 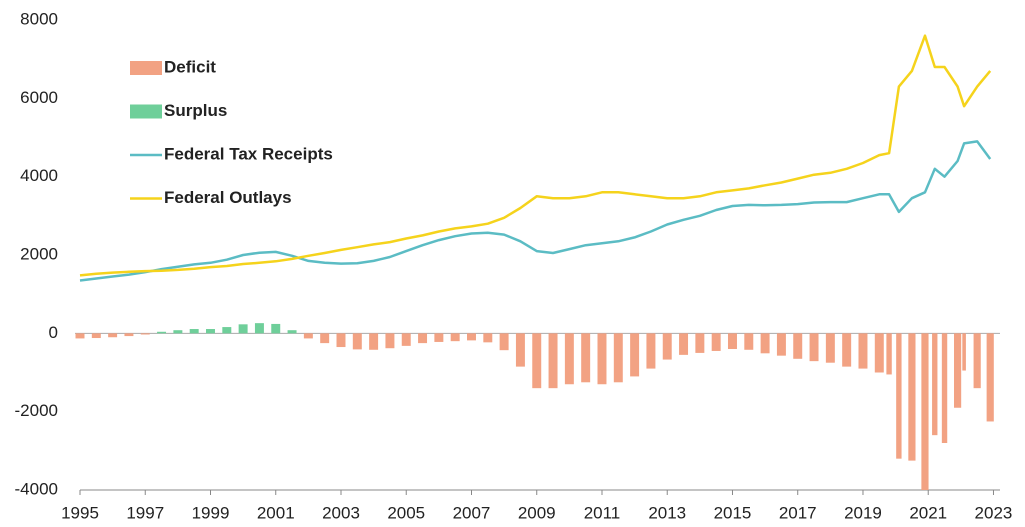 I want to click on y-tick-label: -4000, so click(x=36, y=488).